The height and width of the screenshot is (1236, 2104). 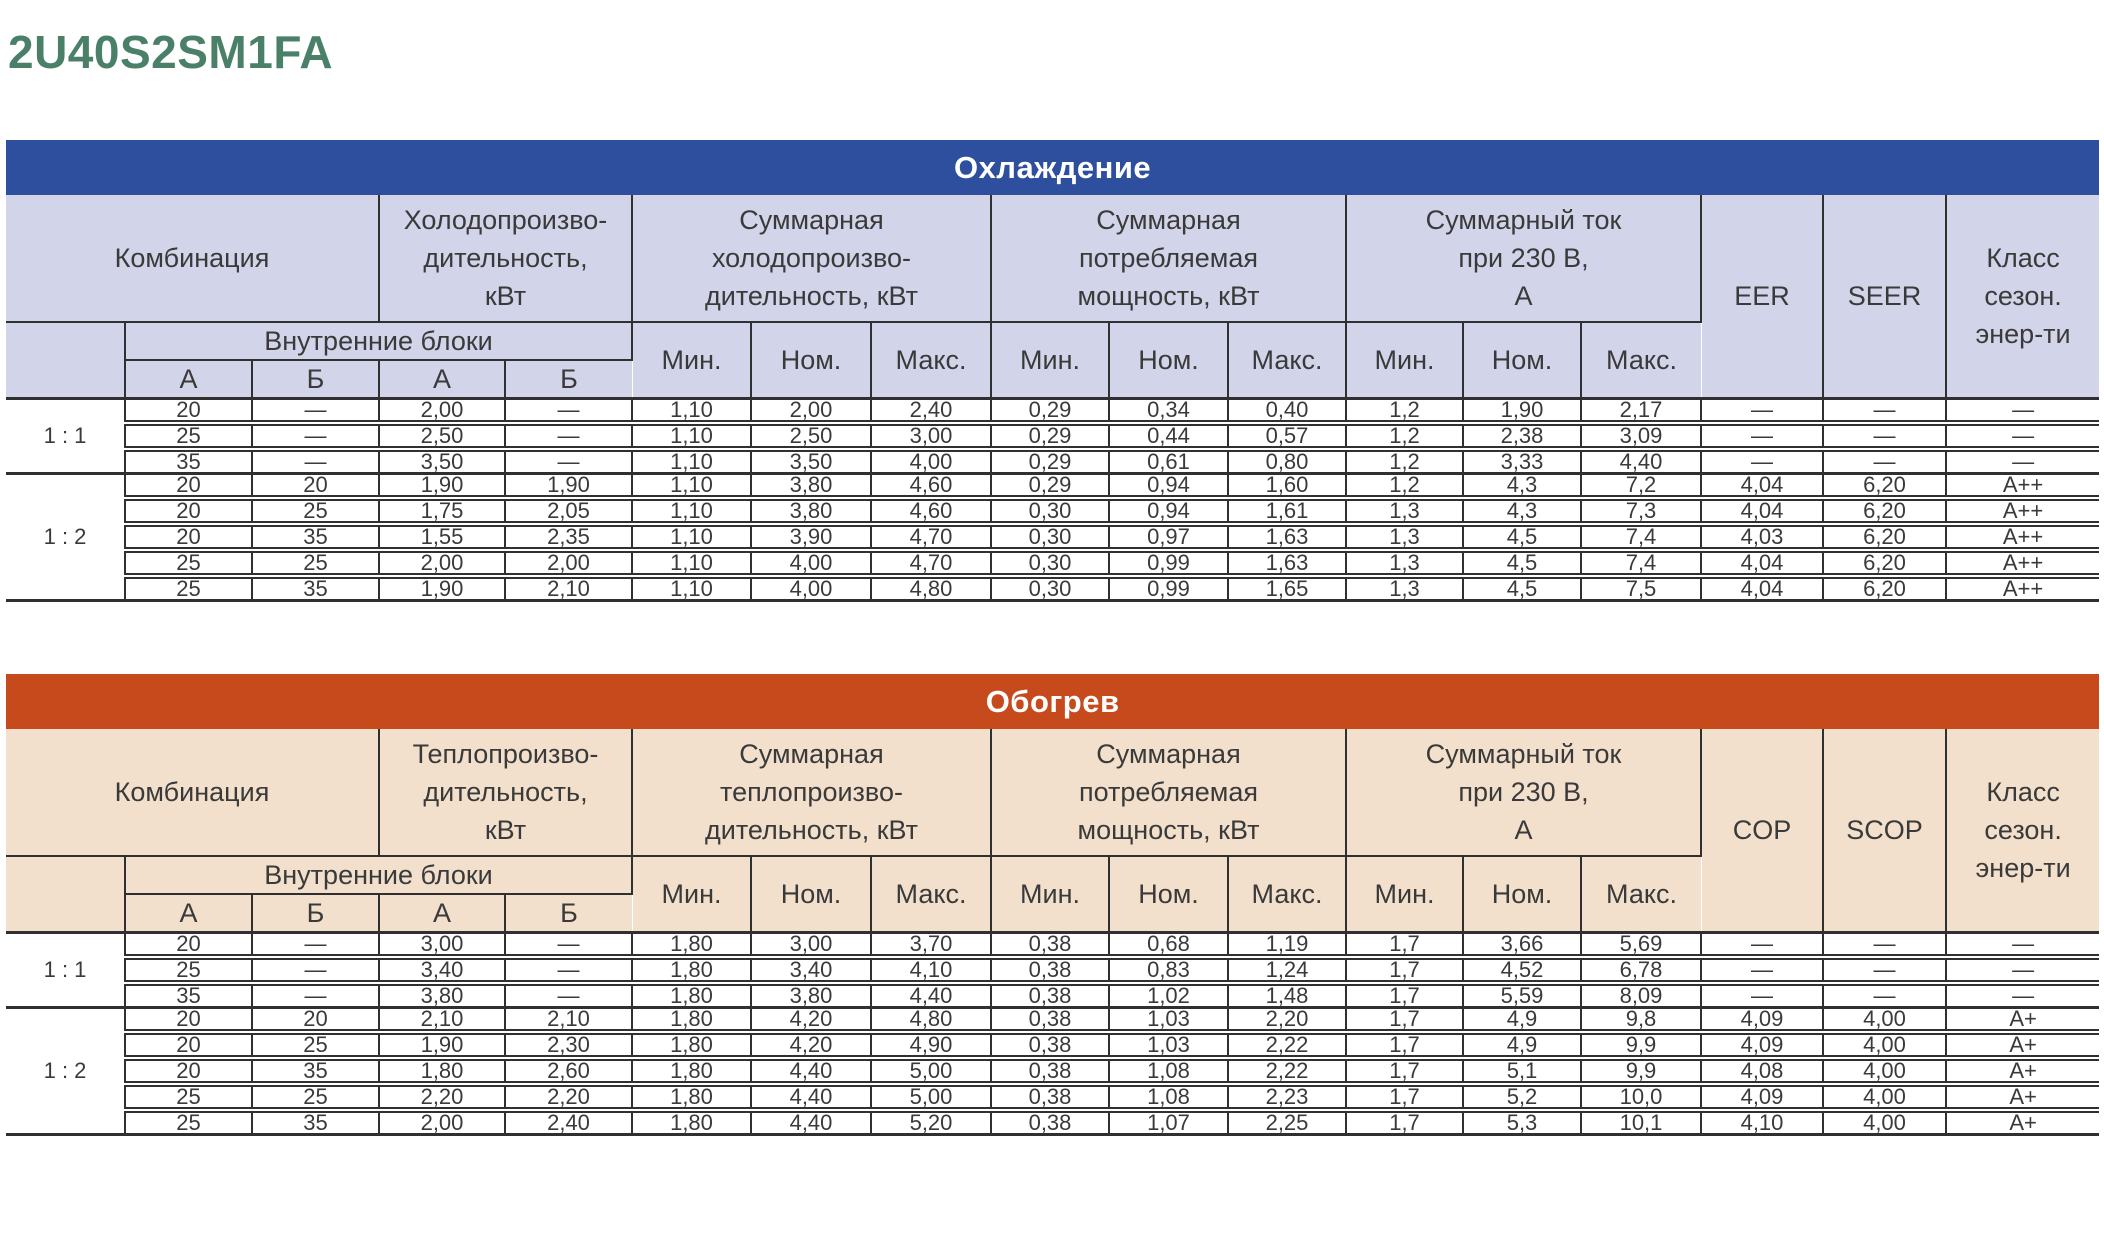 I want to click on header-scop: SCOP, so click(x=1885, y=831).